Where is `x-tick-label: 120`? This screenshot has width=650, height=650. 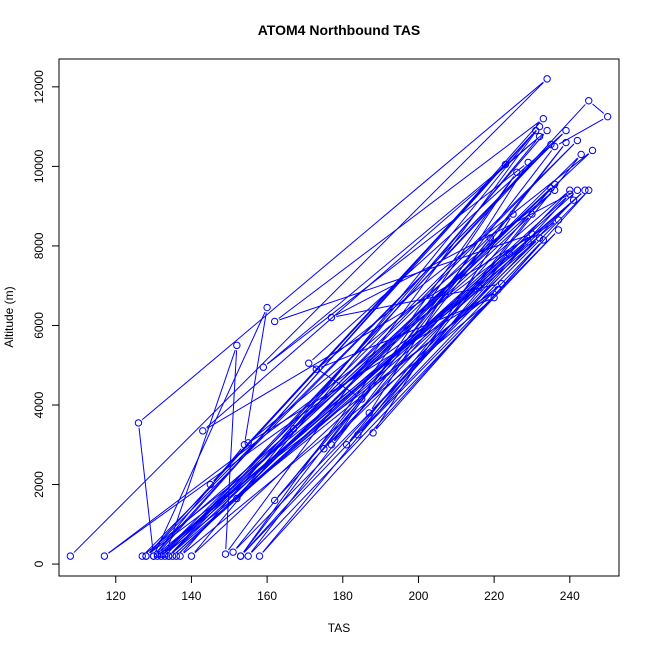 x-tick-label: 120 is located at coordinates (116, 596).